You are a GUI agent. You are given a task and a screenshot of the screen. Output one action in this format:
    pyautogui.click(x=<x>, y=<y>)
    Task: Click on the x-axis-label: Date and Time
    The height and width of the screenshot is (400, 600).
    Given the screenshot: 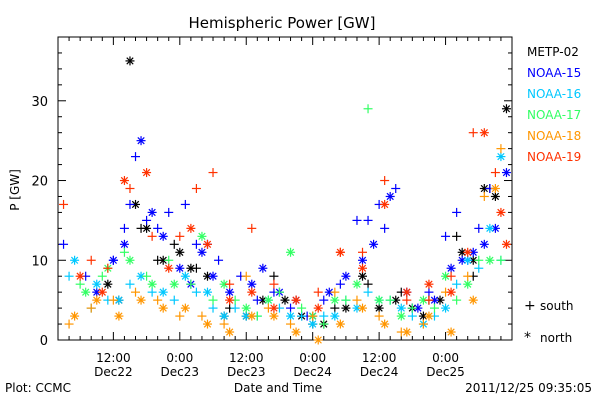 What is the action you would take?
    pyautogui.click(x=278, y=388)
    